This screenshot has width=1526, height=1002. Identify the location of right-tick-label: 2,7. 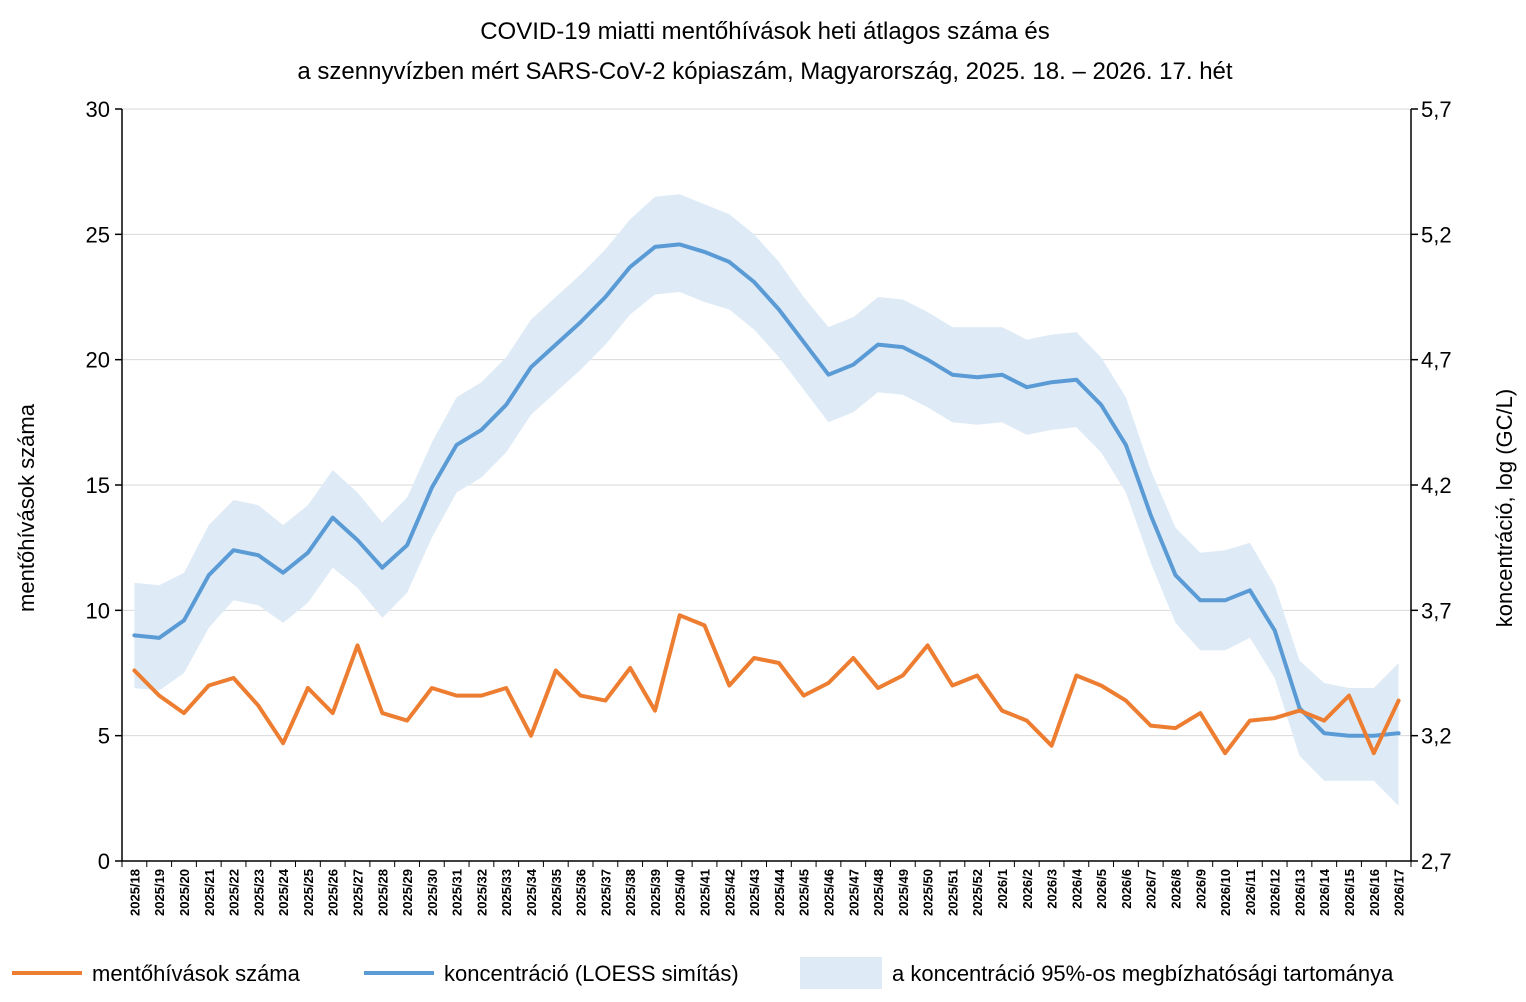
(1436, 861).